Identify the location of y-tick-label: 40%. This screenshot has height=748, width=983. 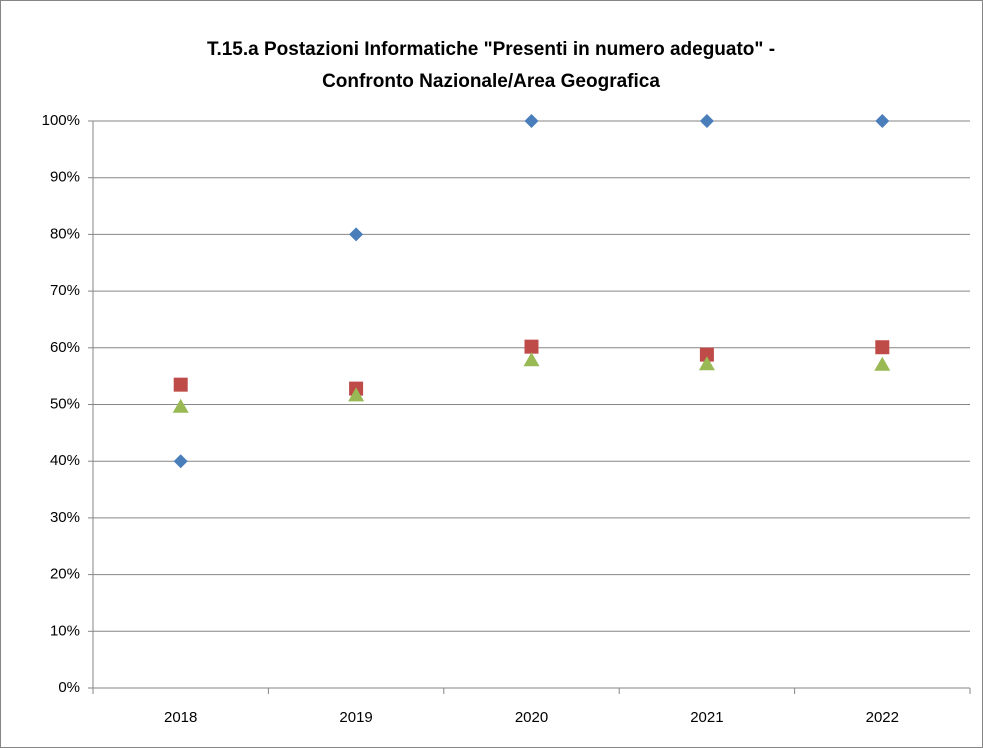
(65, 460).